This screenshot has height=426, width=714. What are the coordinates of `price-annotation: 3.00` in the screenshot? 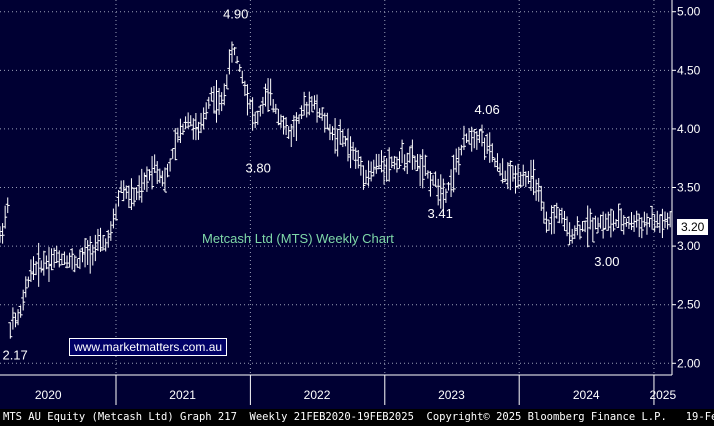 It's located at (606, 261).